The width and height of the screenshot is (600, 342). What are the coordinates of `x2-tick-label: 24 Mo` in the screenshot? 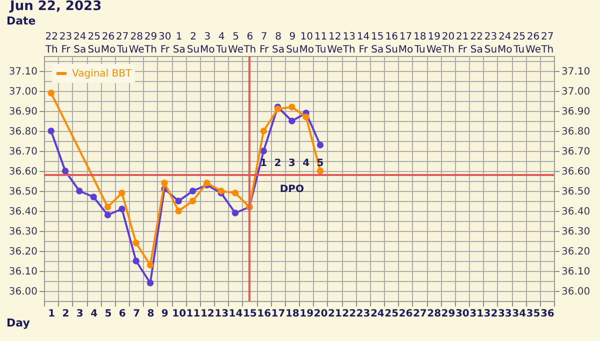 It's located at (505, 44).